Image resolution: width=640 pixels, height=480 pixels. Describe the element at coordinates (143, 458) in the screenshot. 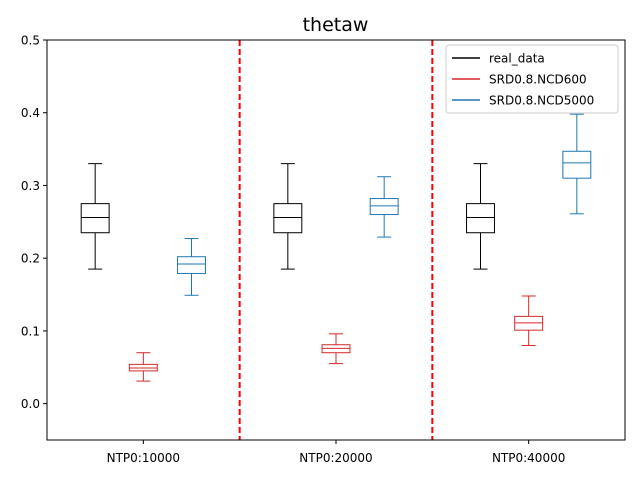

I see `x-tick-label: NTP0:10000` at that location.